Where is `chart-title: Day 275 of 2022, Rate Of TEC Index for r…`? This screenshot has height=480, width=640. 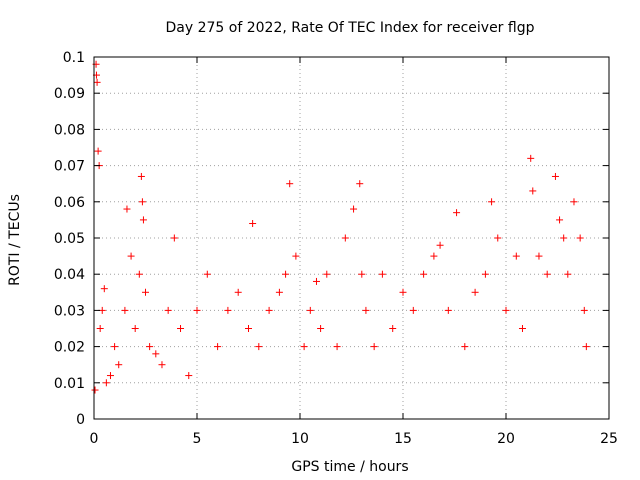
chart-title: Day 275 of 2022, Rate Of TEC Index for r… is located at coordinates (350, 28).